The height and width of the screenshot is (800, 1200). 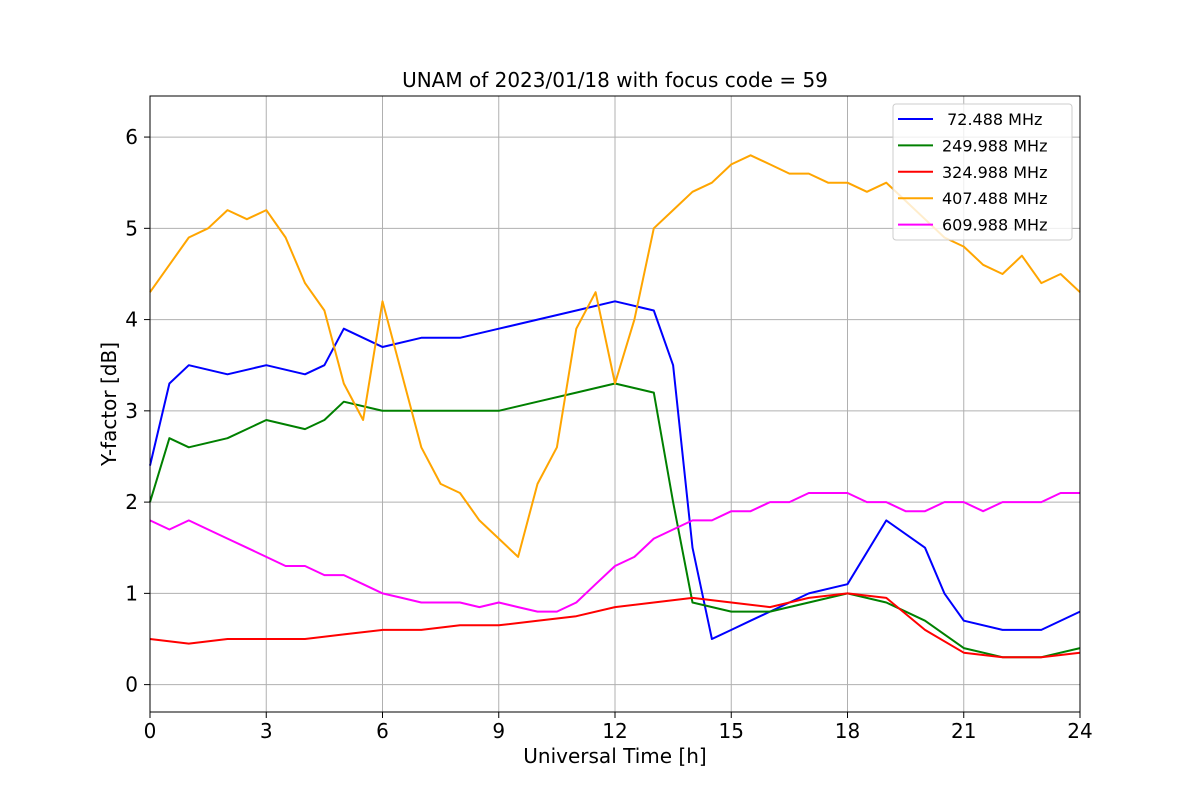 I want to click on legend-label: 324.988 MHz, so click(x=994, y=172).